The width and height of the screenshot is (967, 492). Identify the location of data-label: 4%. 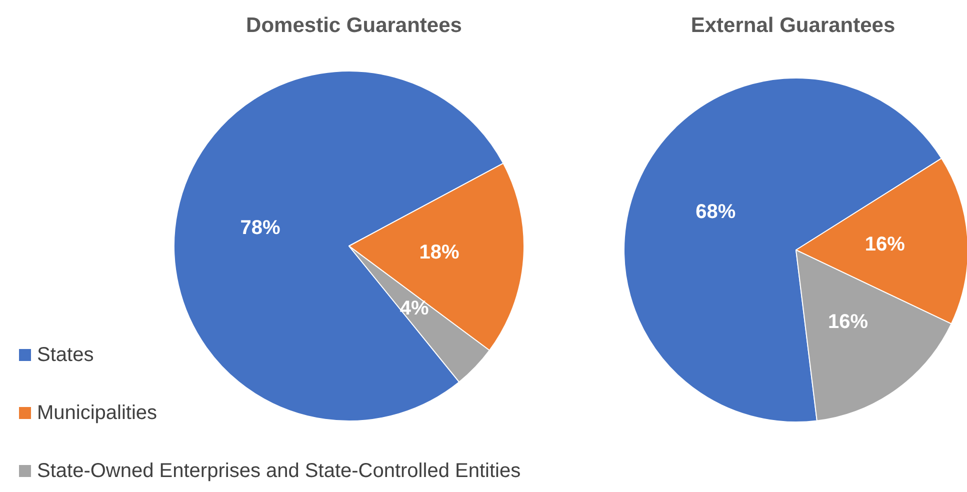
(414, 309).